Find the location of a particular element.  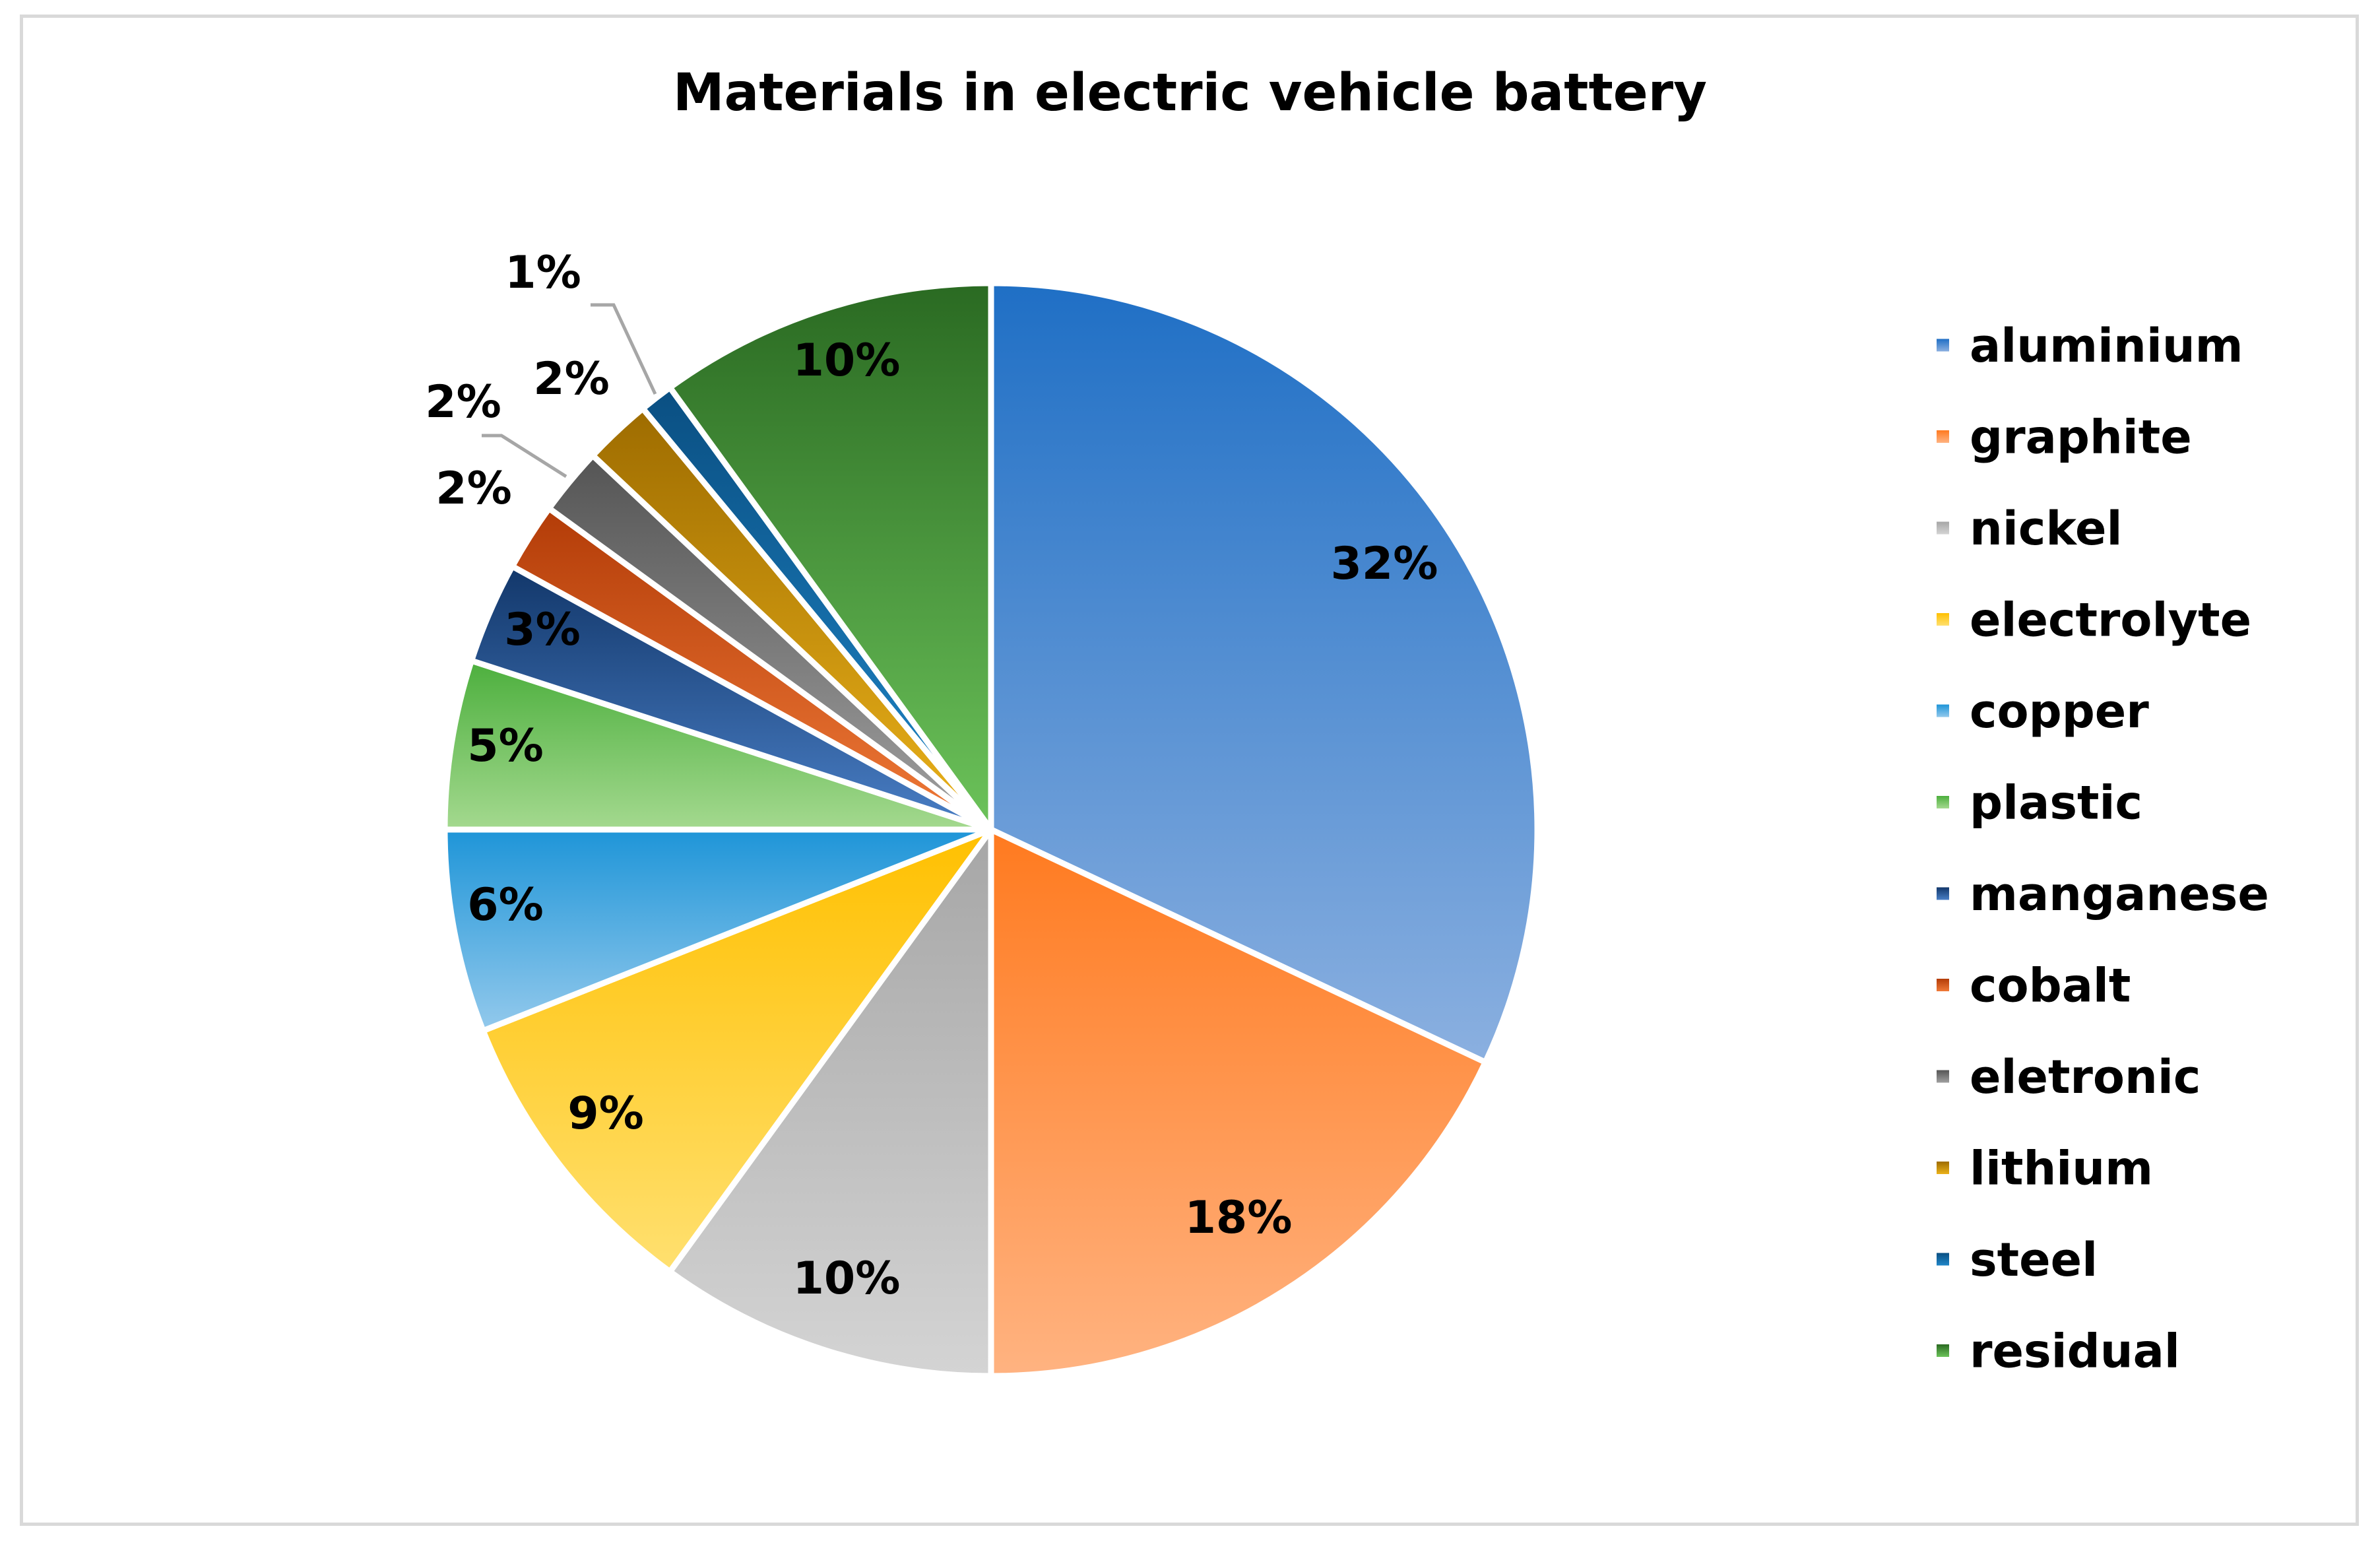

legend-swatch-steel is located at coordinates (1943, 1259).